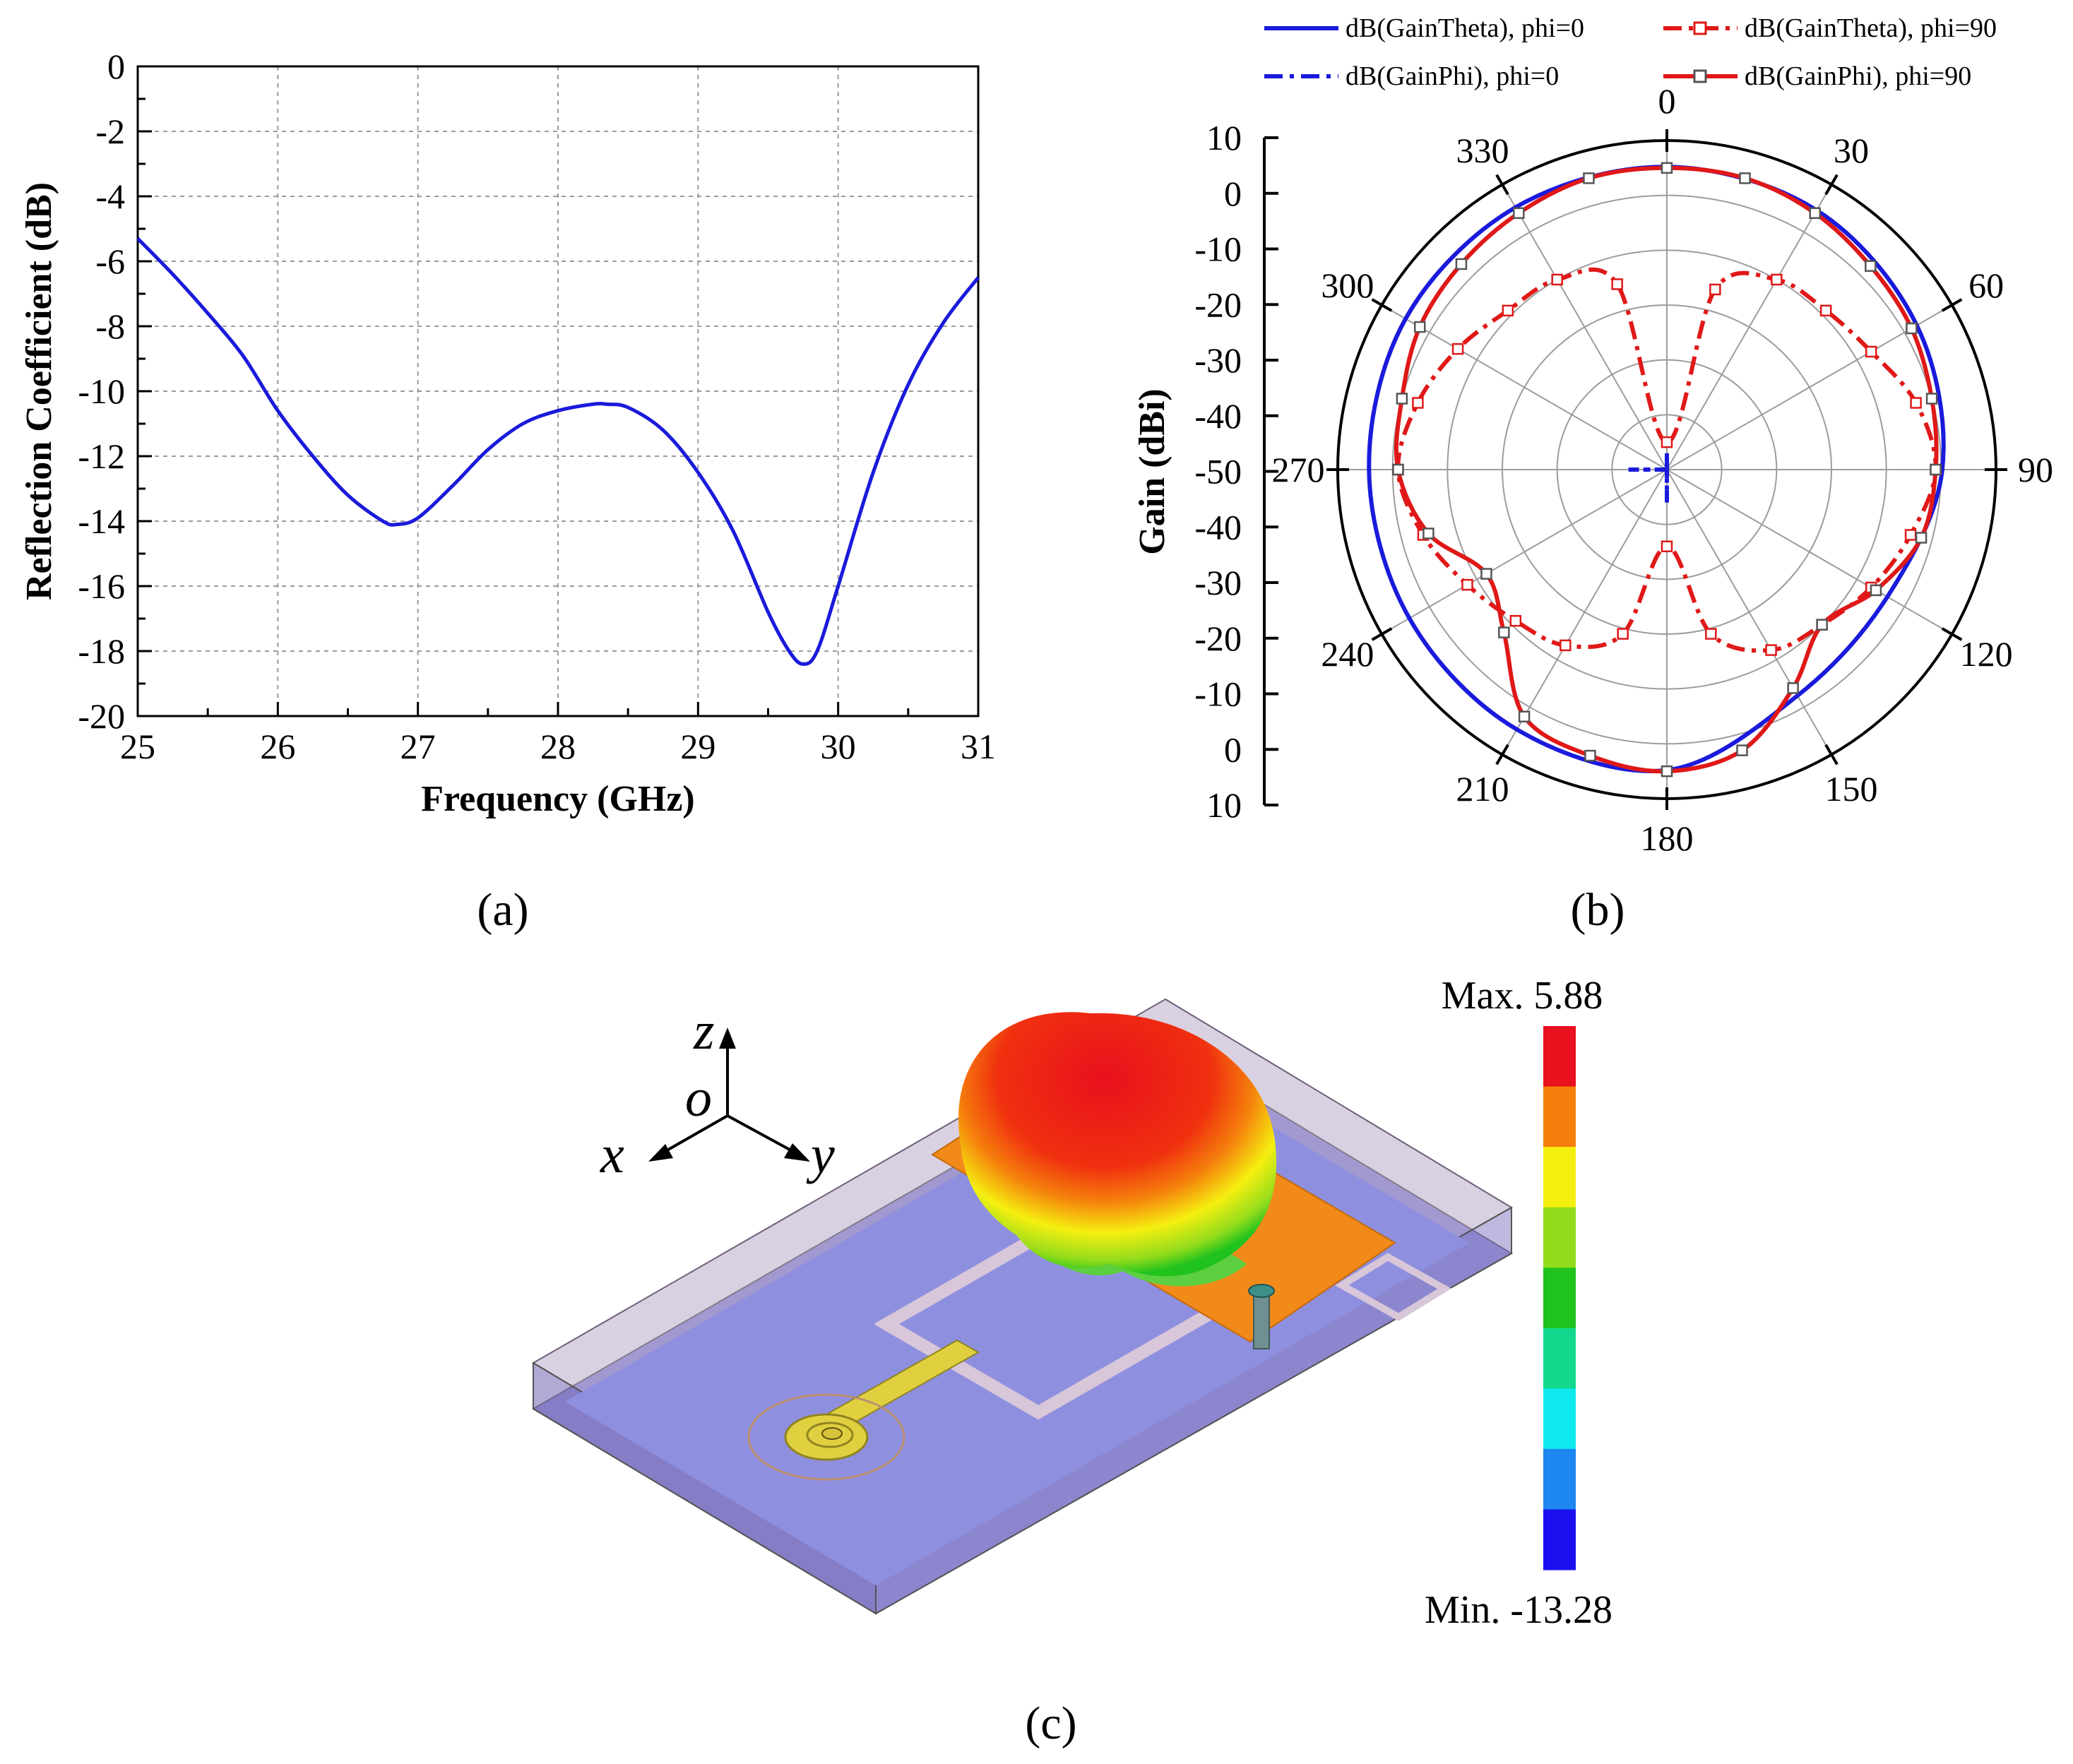 The image size is (2073, 1764). What do you see at coordinates (39, 391) in the screenshot?
I see `y-axis-label: Reflection Coefficient (dB)` at bounding box center [39, 391].